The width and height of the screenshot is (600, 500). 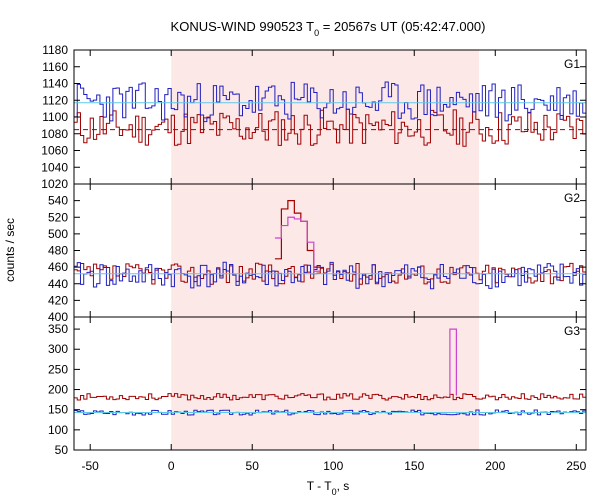 I want to click on panel-G1-ytick-label: 1060, so click(x=54, y=151).